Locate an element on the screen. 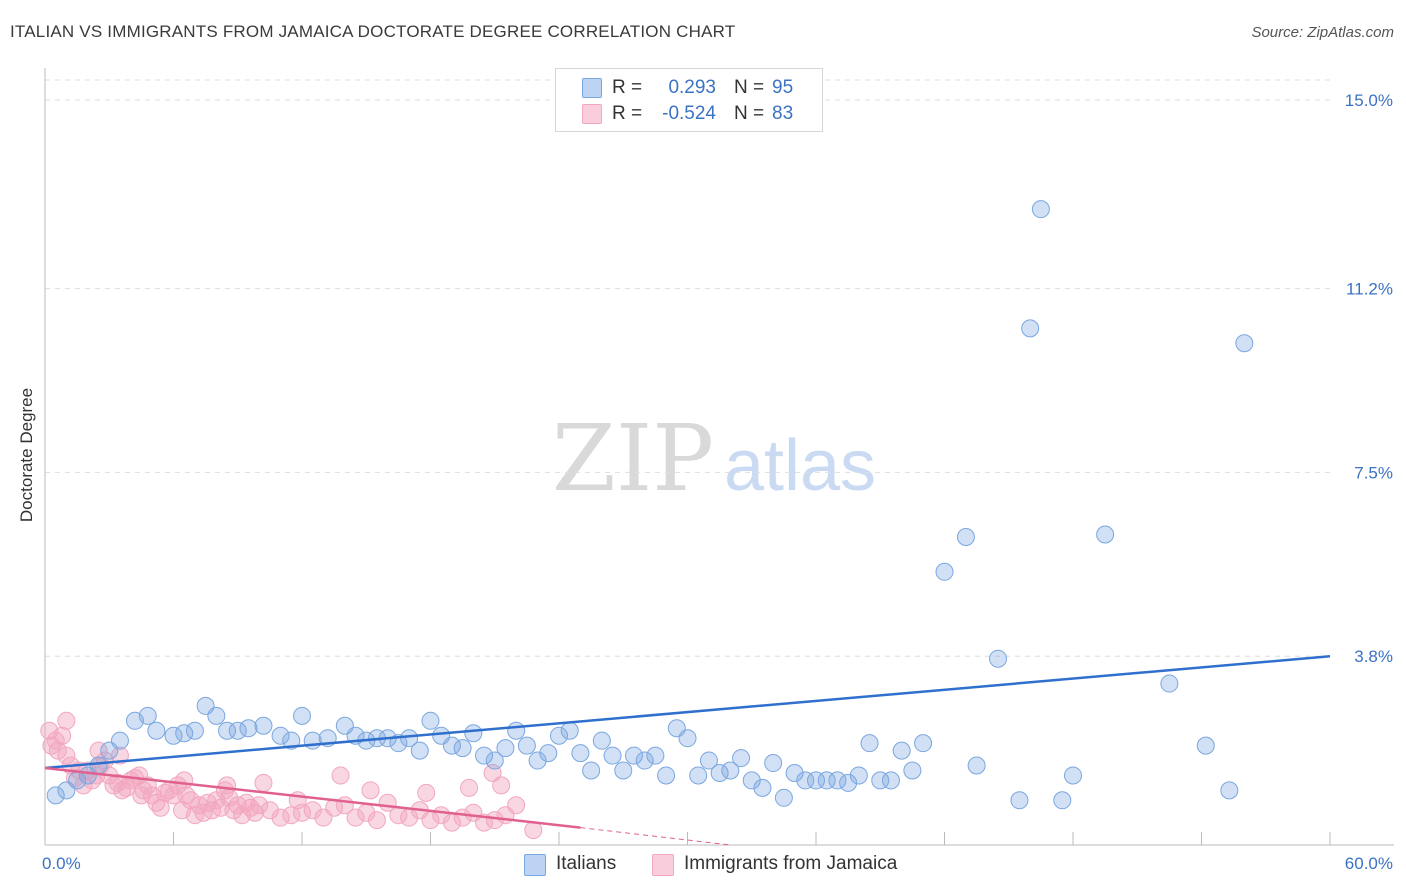  watermark-atlas: atlas is located at coordinates (800, 466).